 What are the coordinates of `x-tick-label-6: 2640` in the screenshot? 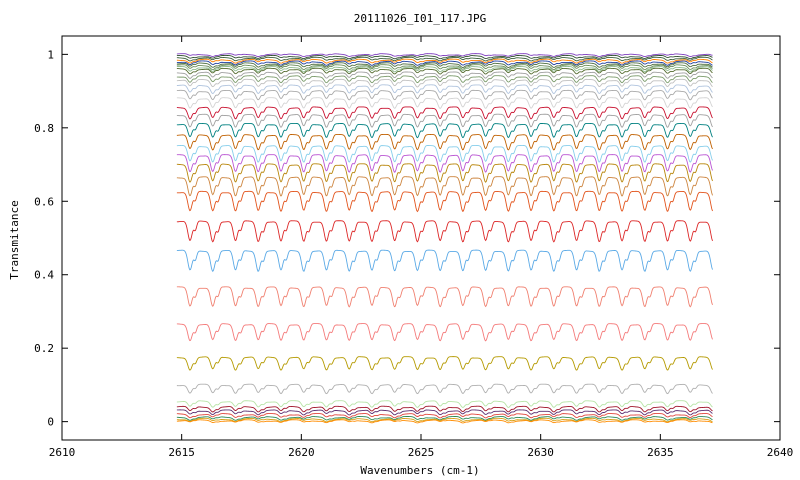 It's located at (780, 452).